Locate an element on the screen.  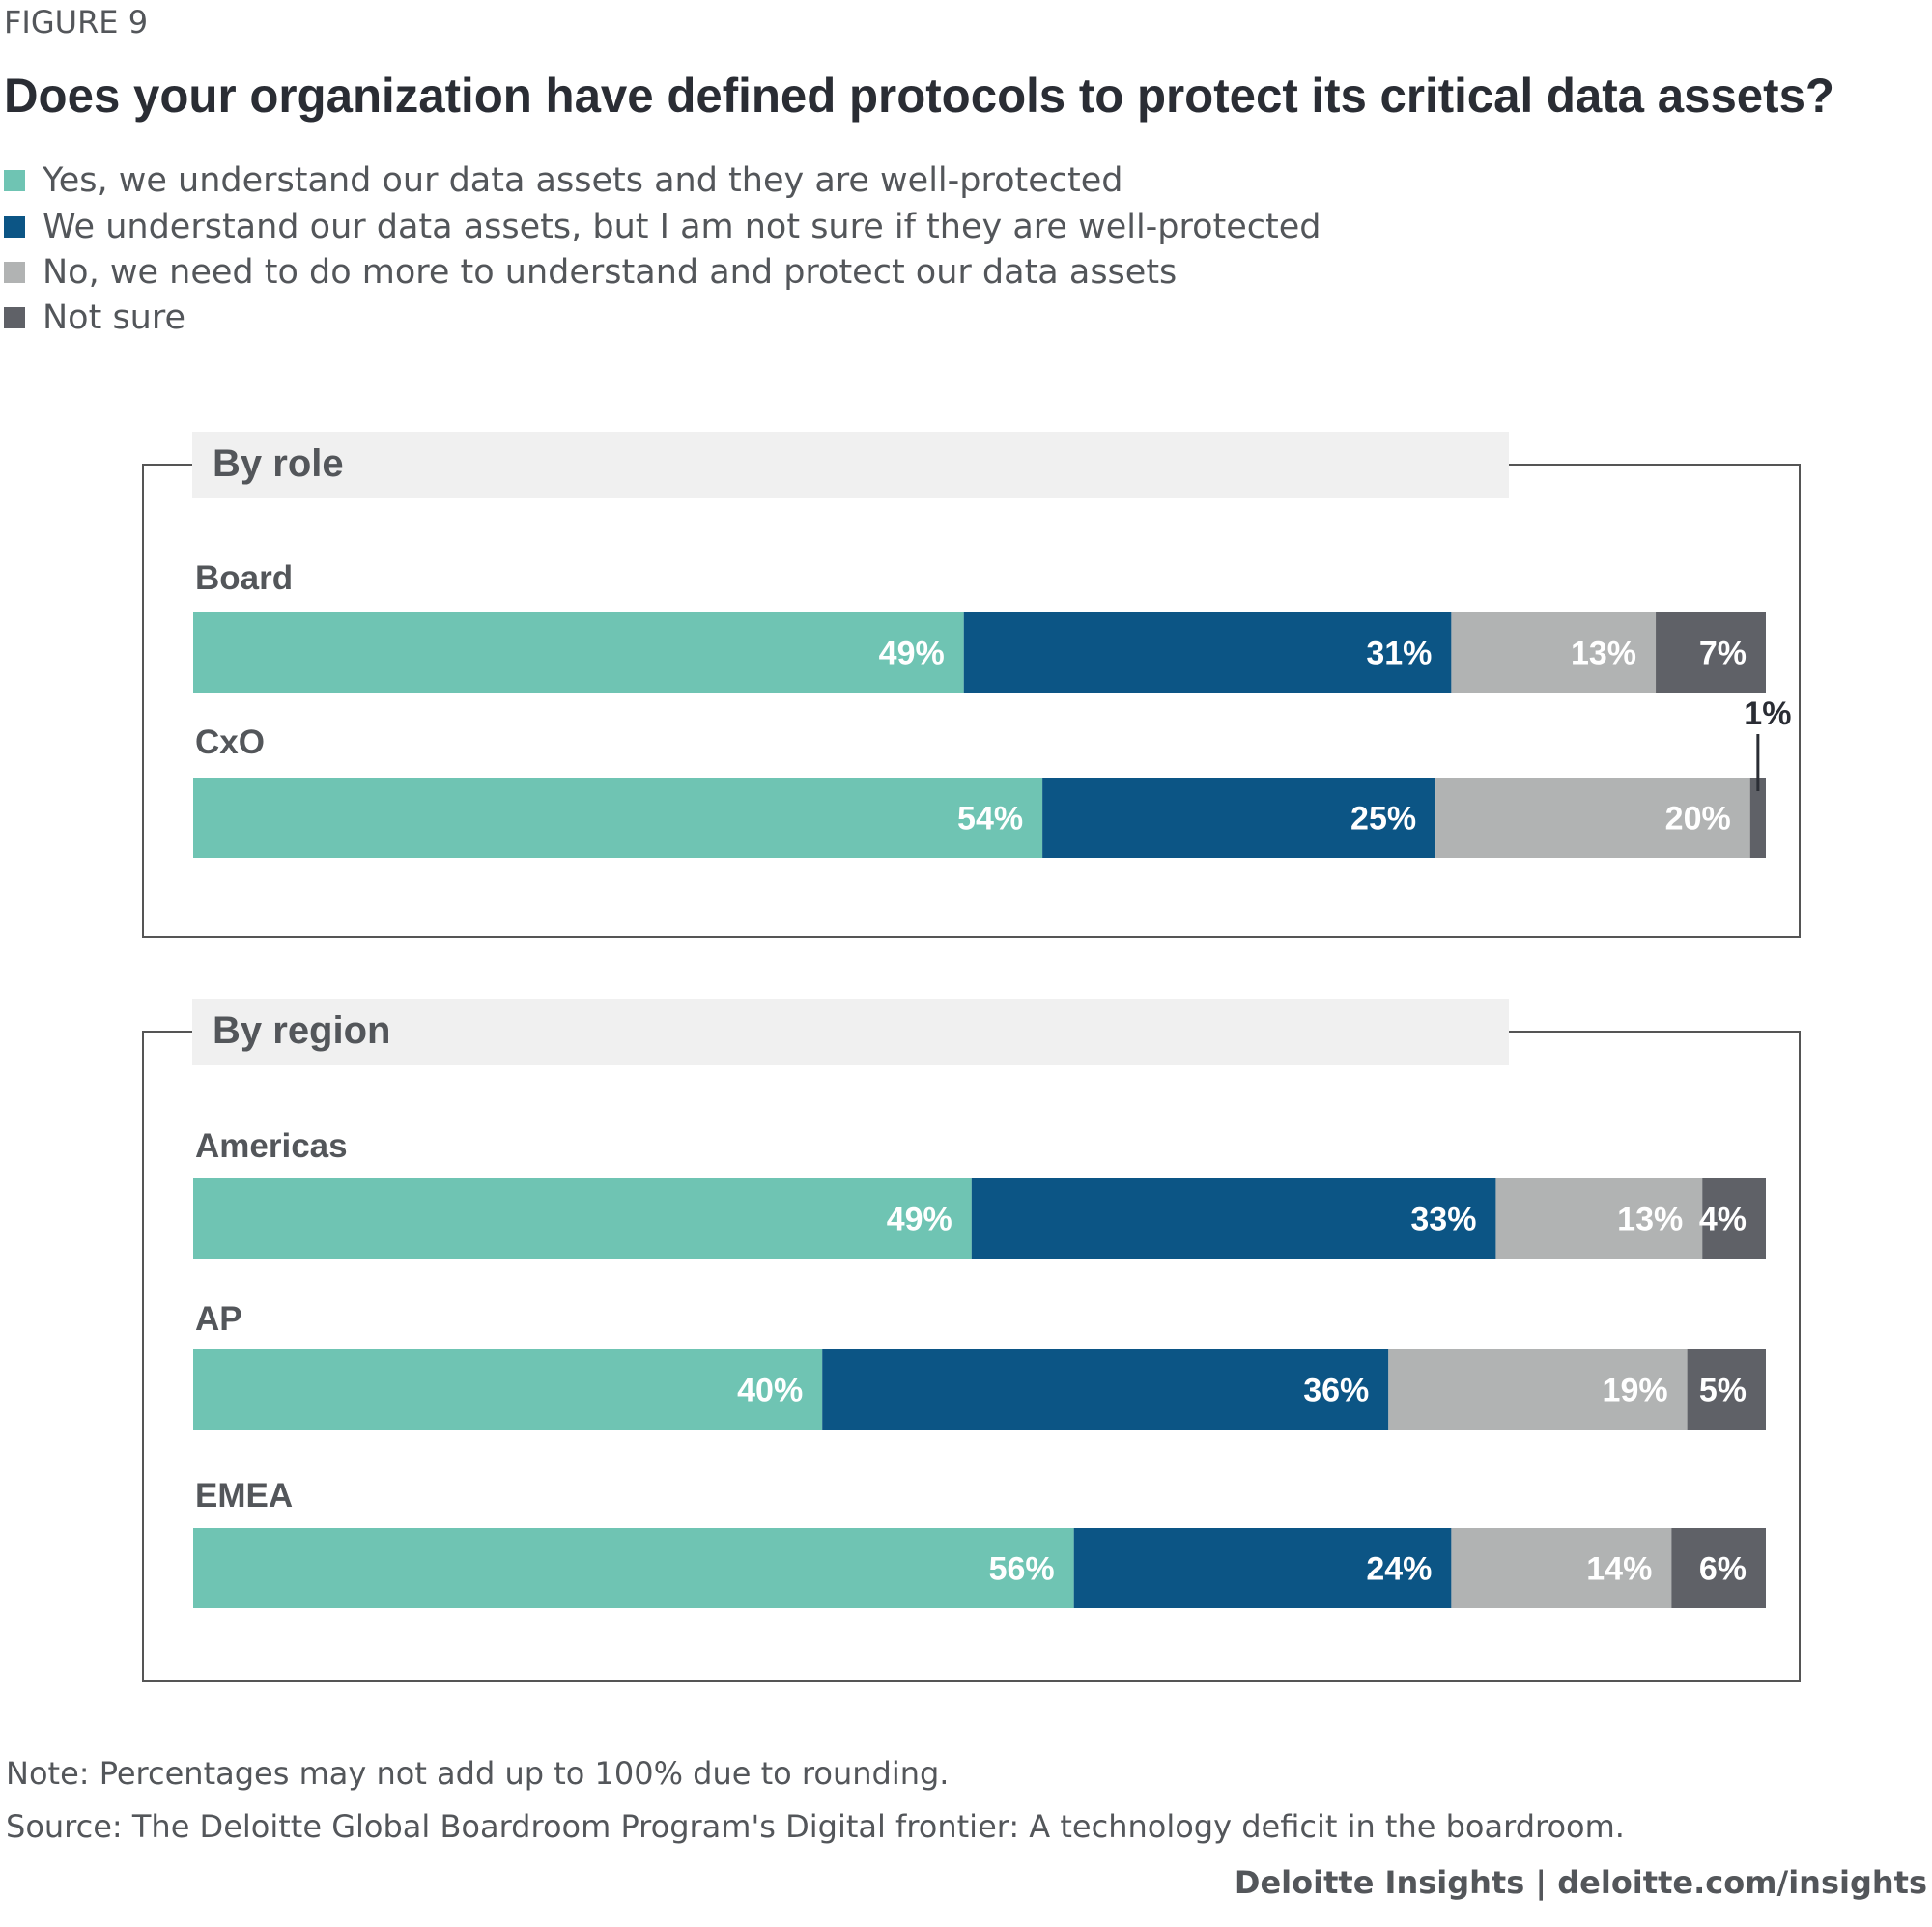
bar-value-label: 20% is located at coordinates (1698, 819).